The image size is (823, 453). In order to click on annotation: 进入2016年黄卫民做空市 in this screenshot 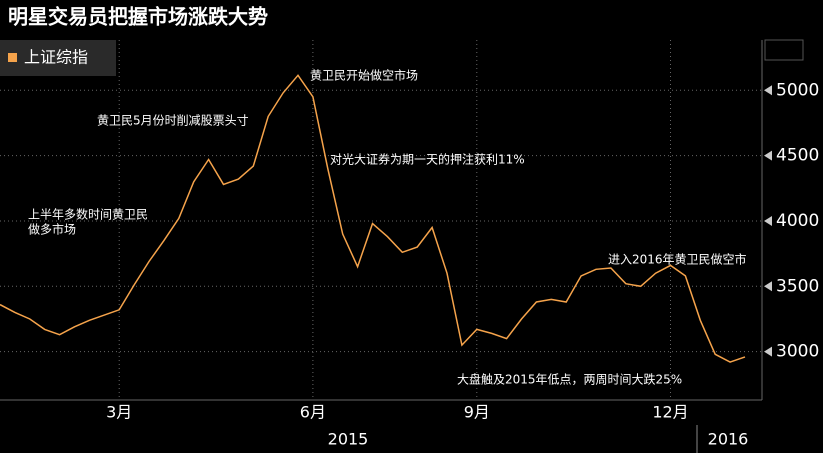, I will do `click(677, 259)`.